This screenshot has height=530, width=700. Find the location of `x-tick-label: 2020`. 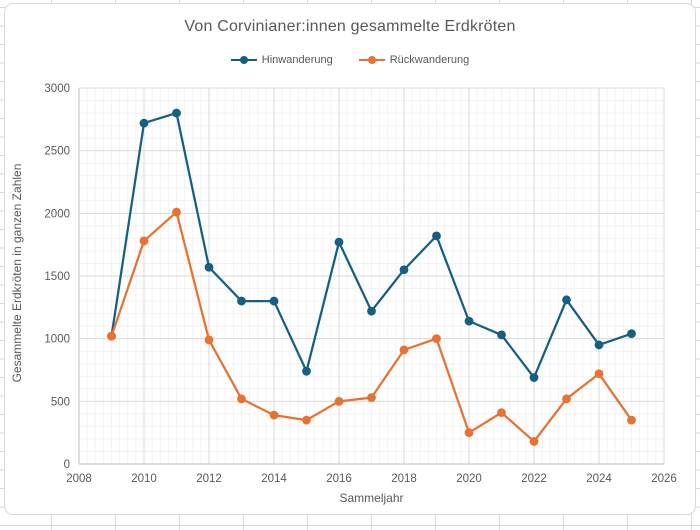

x-tick-label: 2020 is located at coordinates (469, 479).